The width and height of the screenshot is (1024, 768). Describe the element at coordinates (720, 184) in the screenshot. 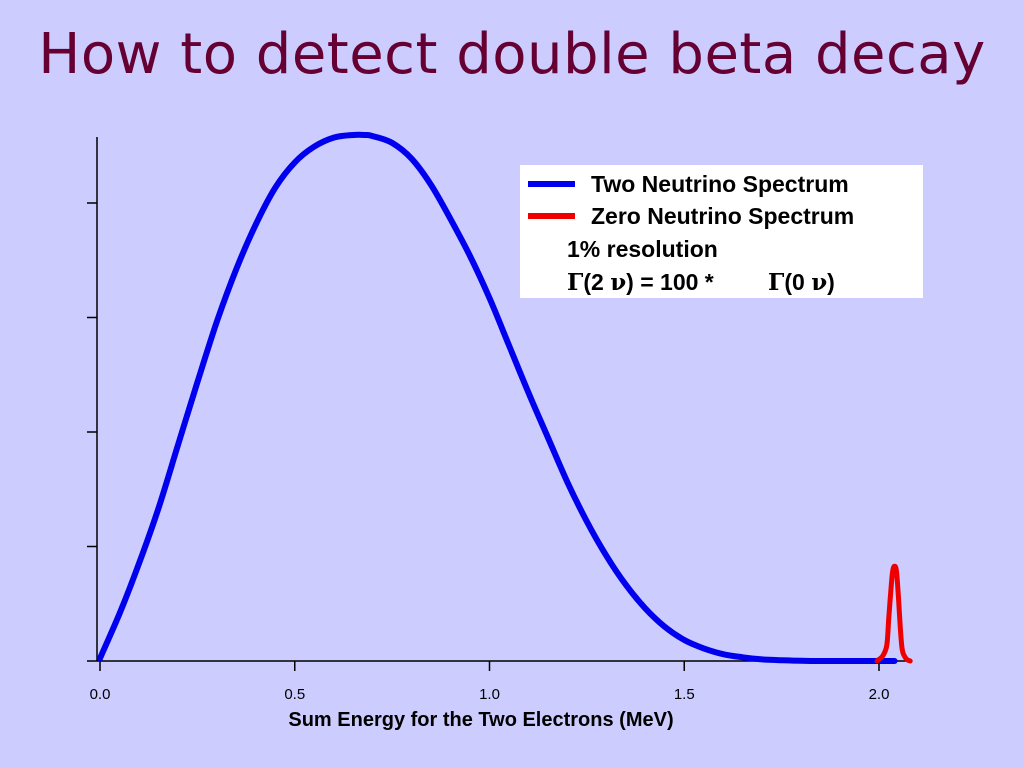

I see `legend-entry-two-neutrino: Two Neutrino Spectrum` at that location.